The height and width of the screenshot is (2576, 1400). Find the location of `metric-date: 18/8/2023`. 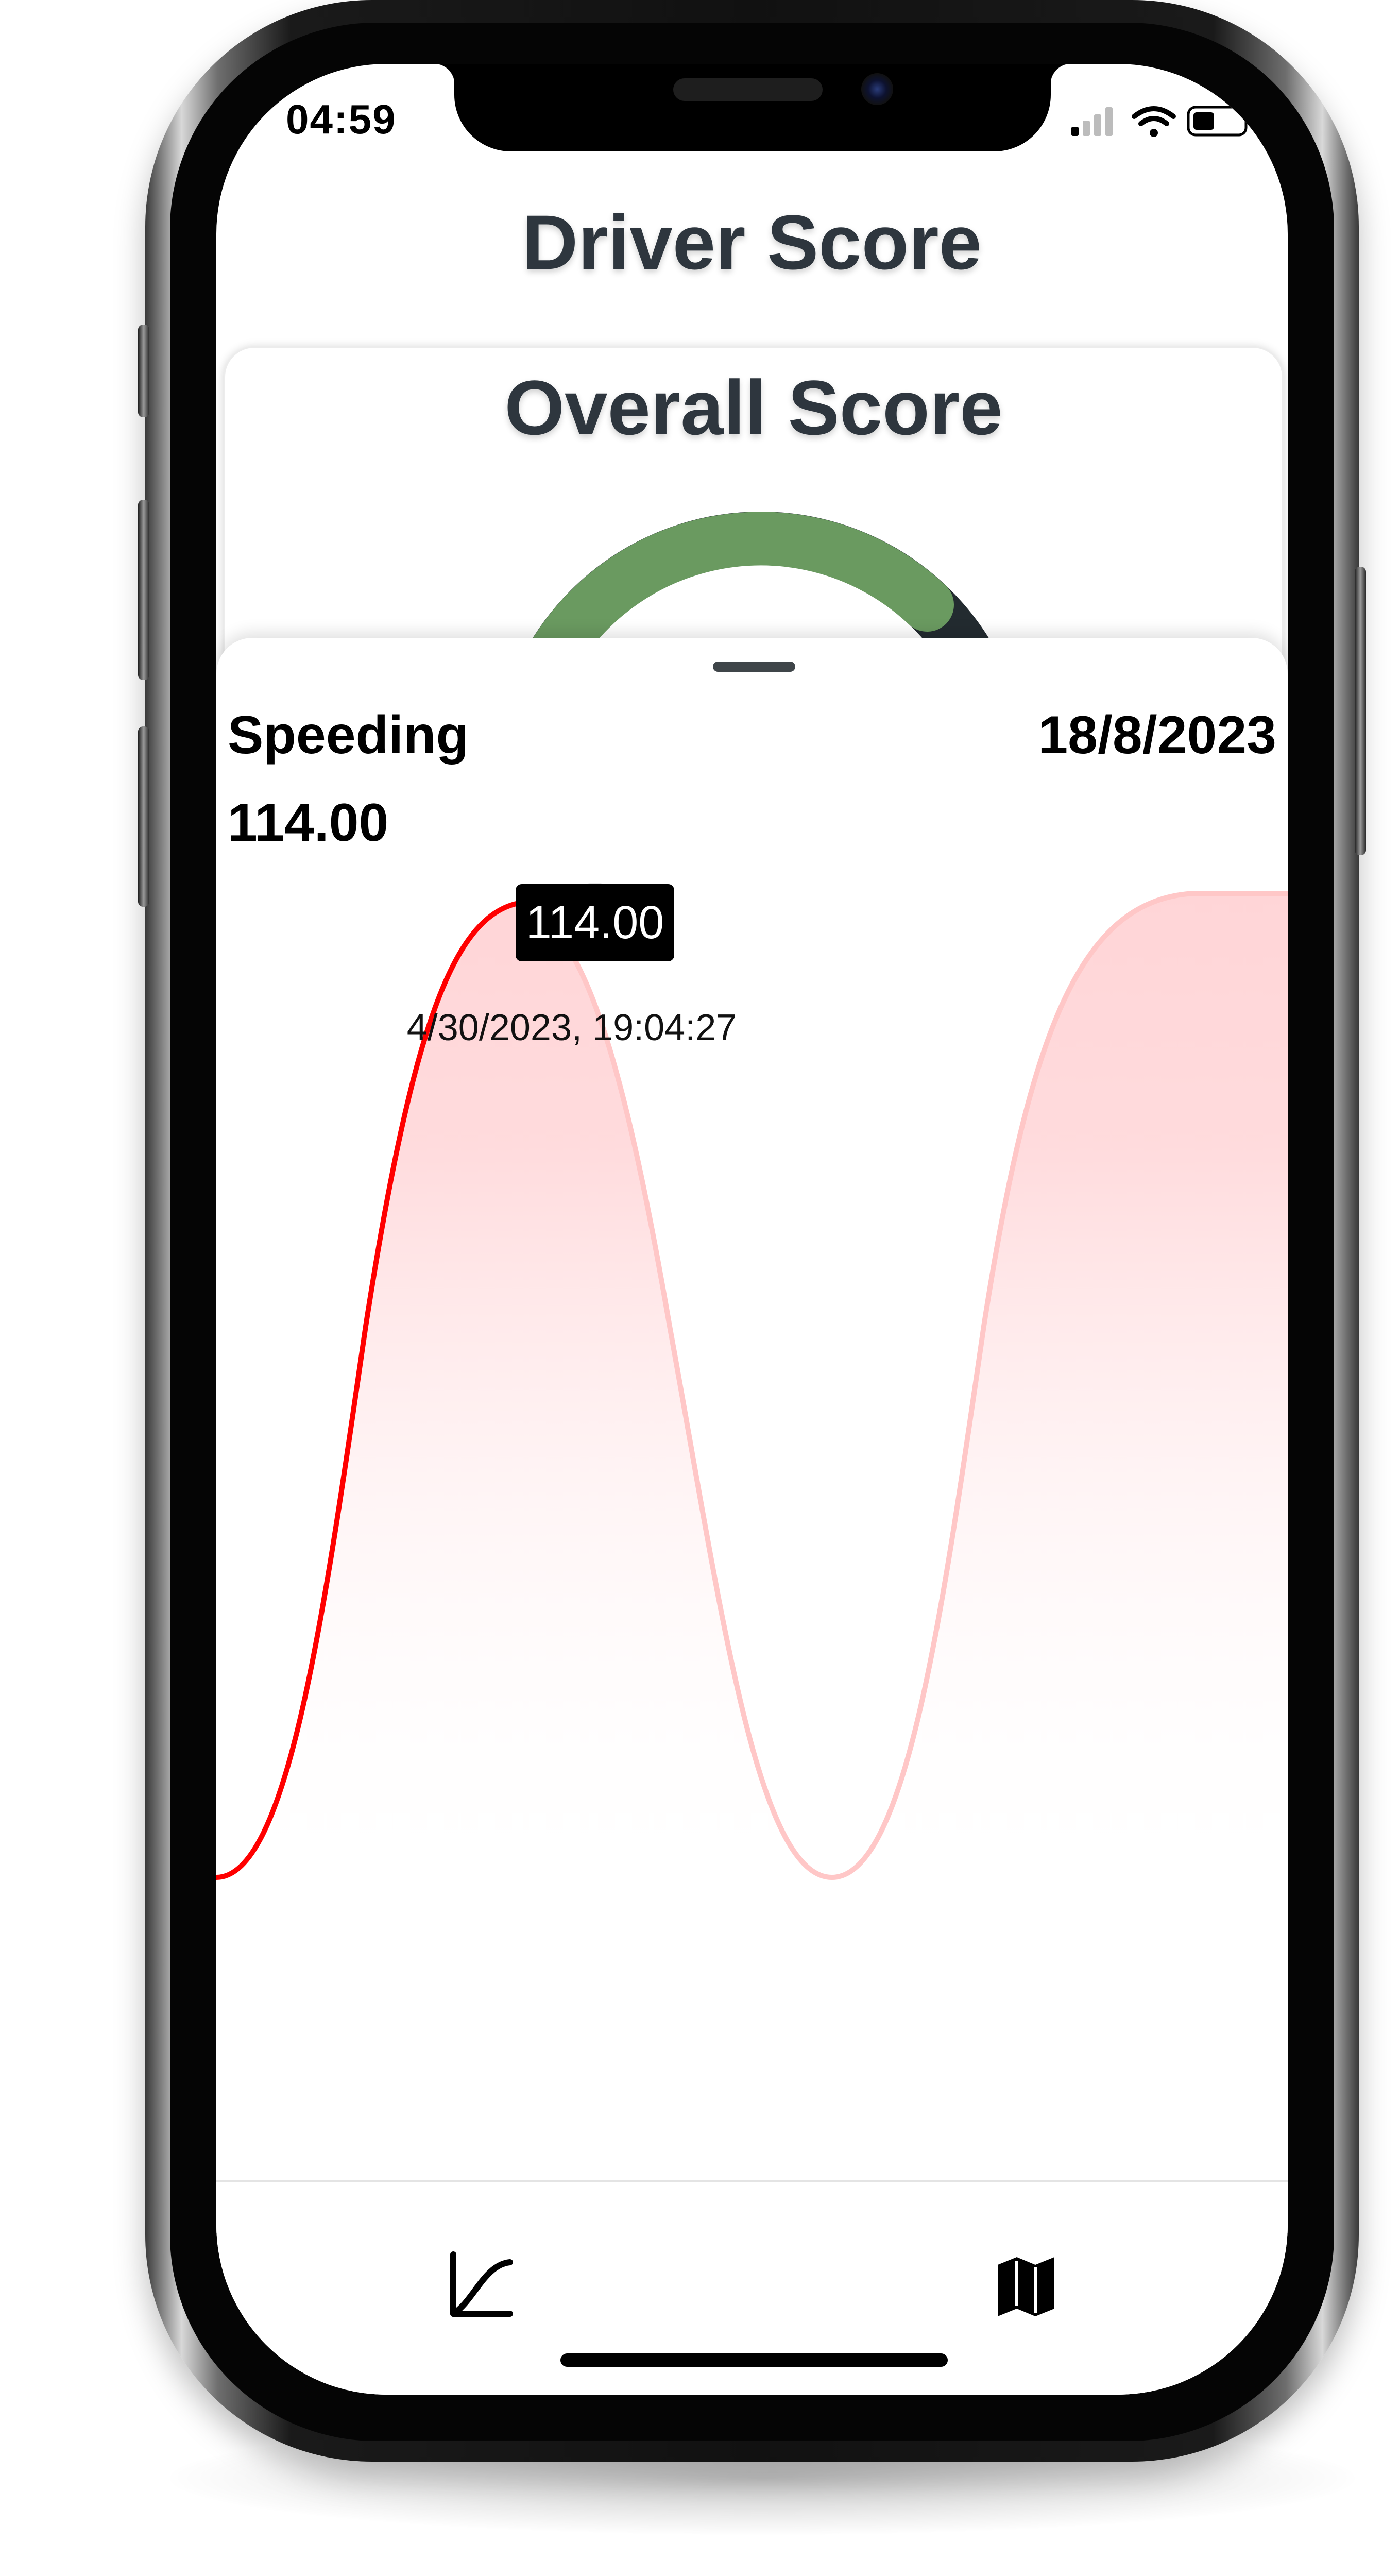

metric-date: 18/8/2023 is located at coordinates (1157, 735).